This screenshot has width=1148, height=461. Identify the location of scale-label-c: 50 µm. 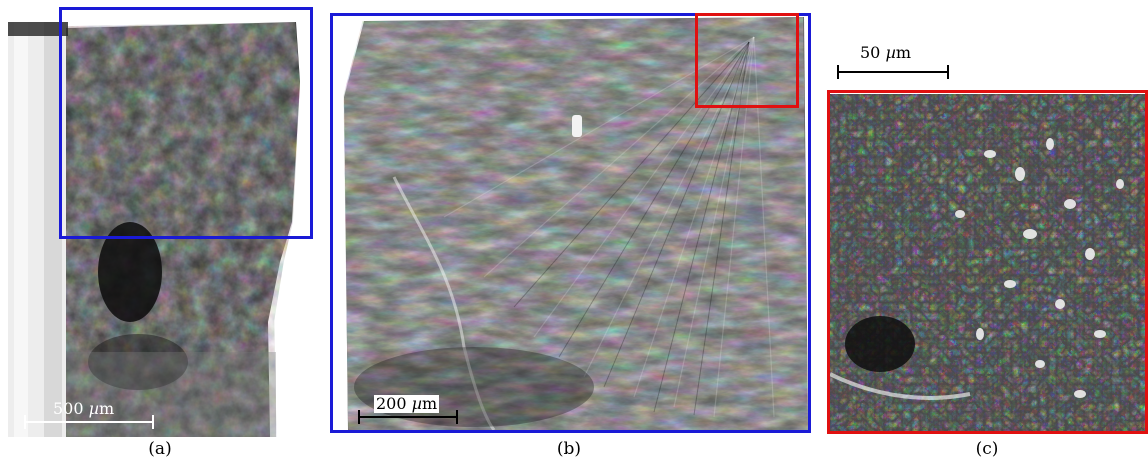
(886, 52).